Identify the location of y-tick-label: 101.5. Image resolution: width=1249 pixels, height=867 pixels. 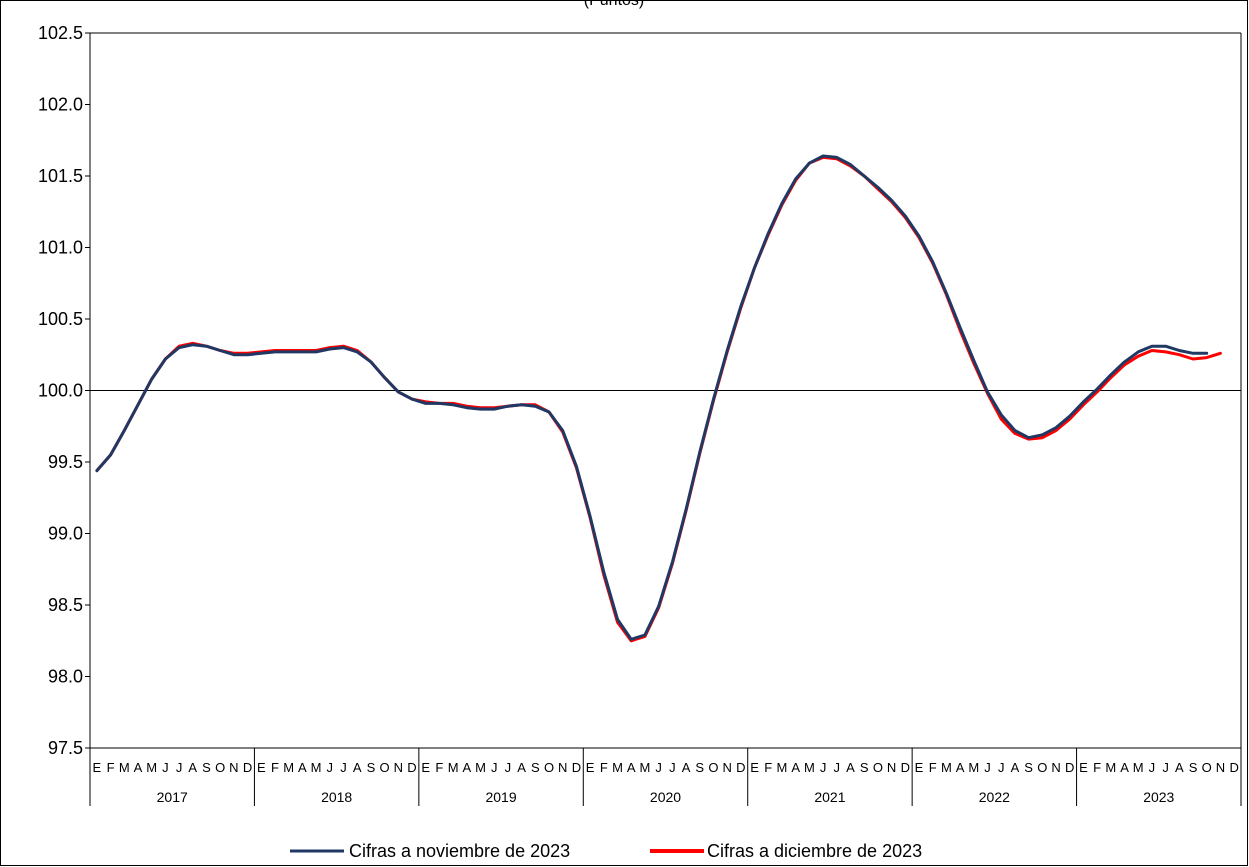
(60, 176).